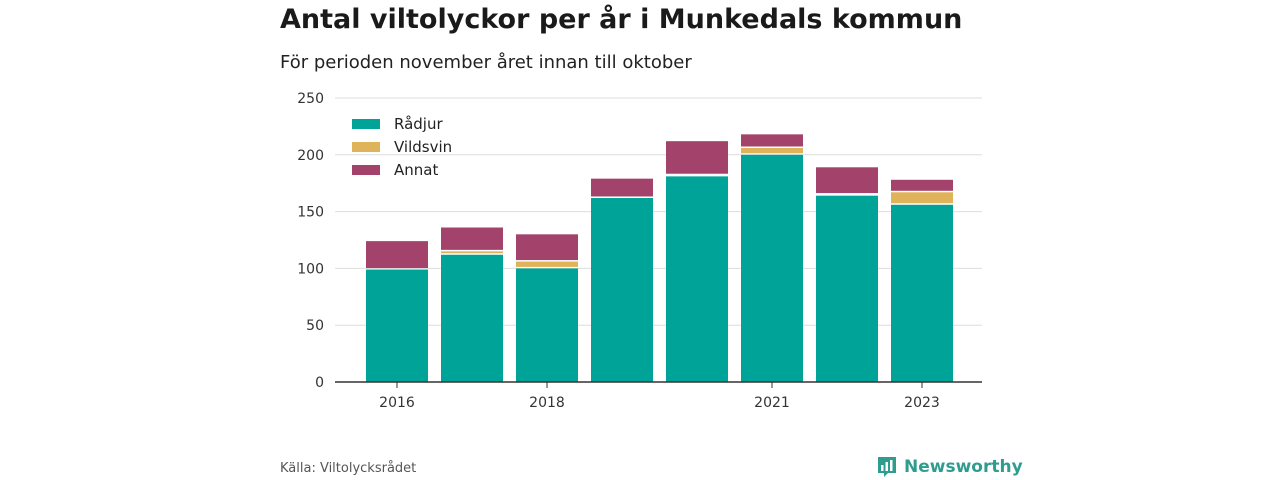 The height and width of the screenshot is (480, 1280). I want to click on bar-2018-vildsvin, so click(547, 264).